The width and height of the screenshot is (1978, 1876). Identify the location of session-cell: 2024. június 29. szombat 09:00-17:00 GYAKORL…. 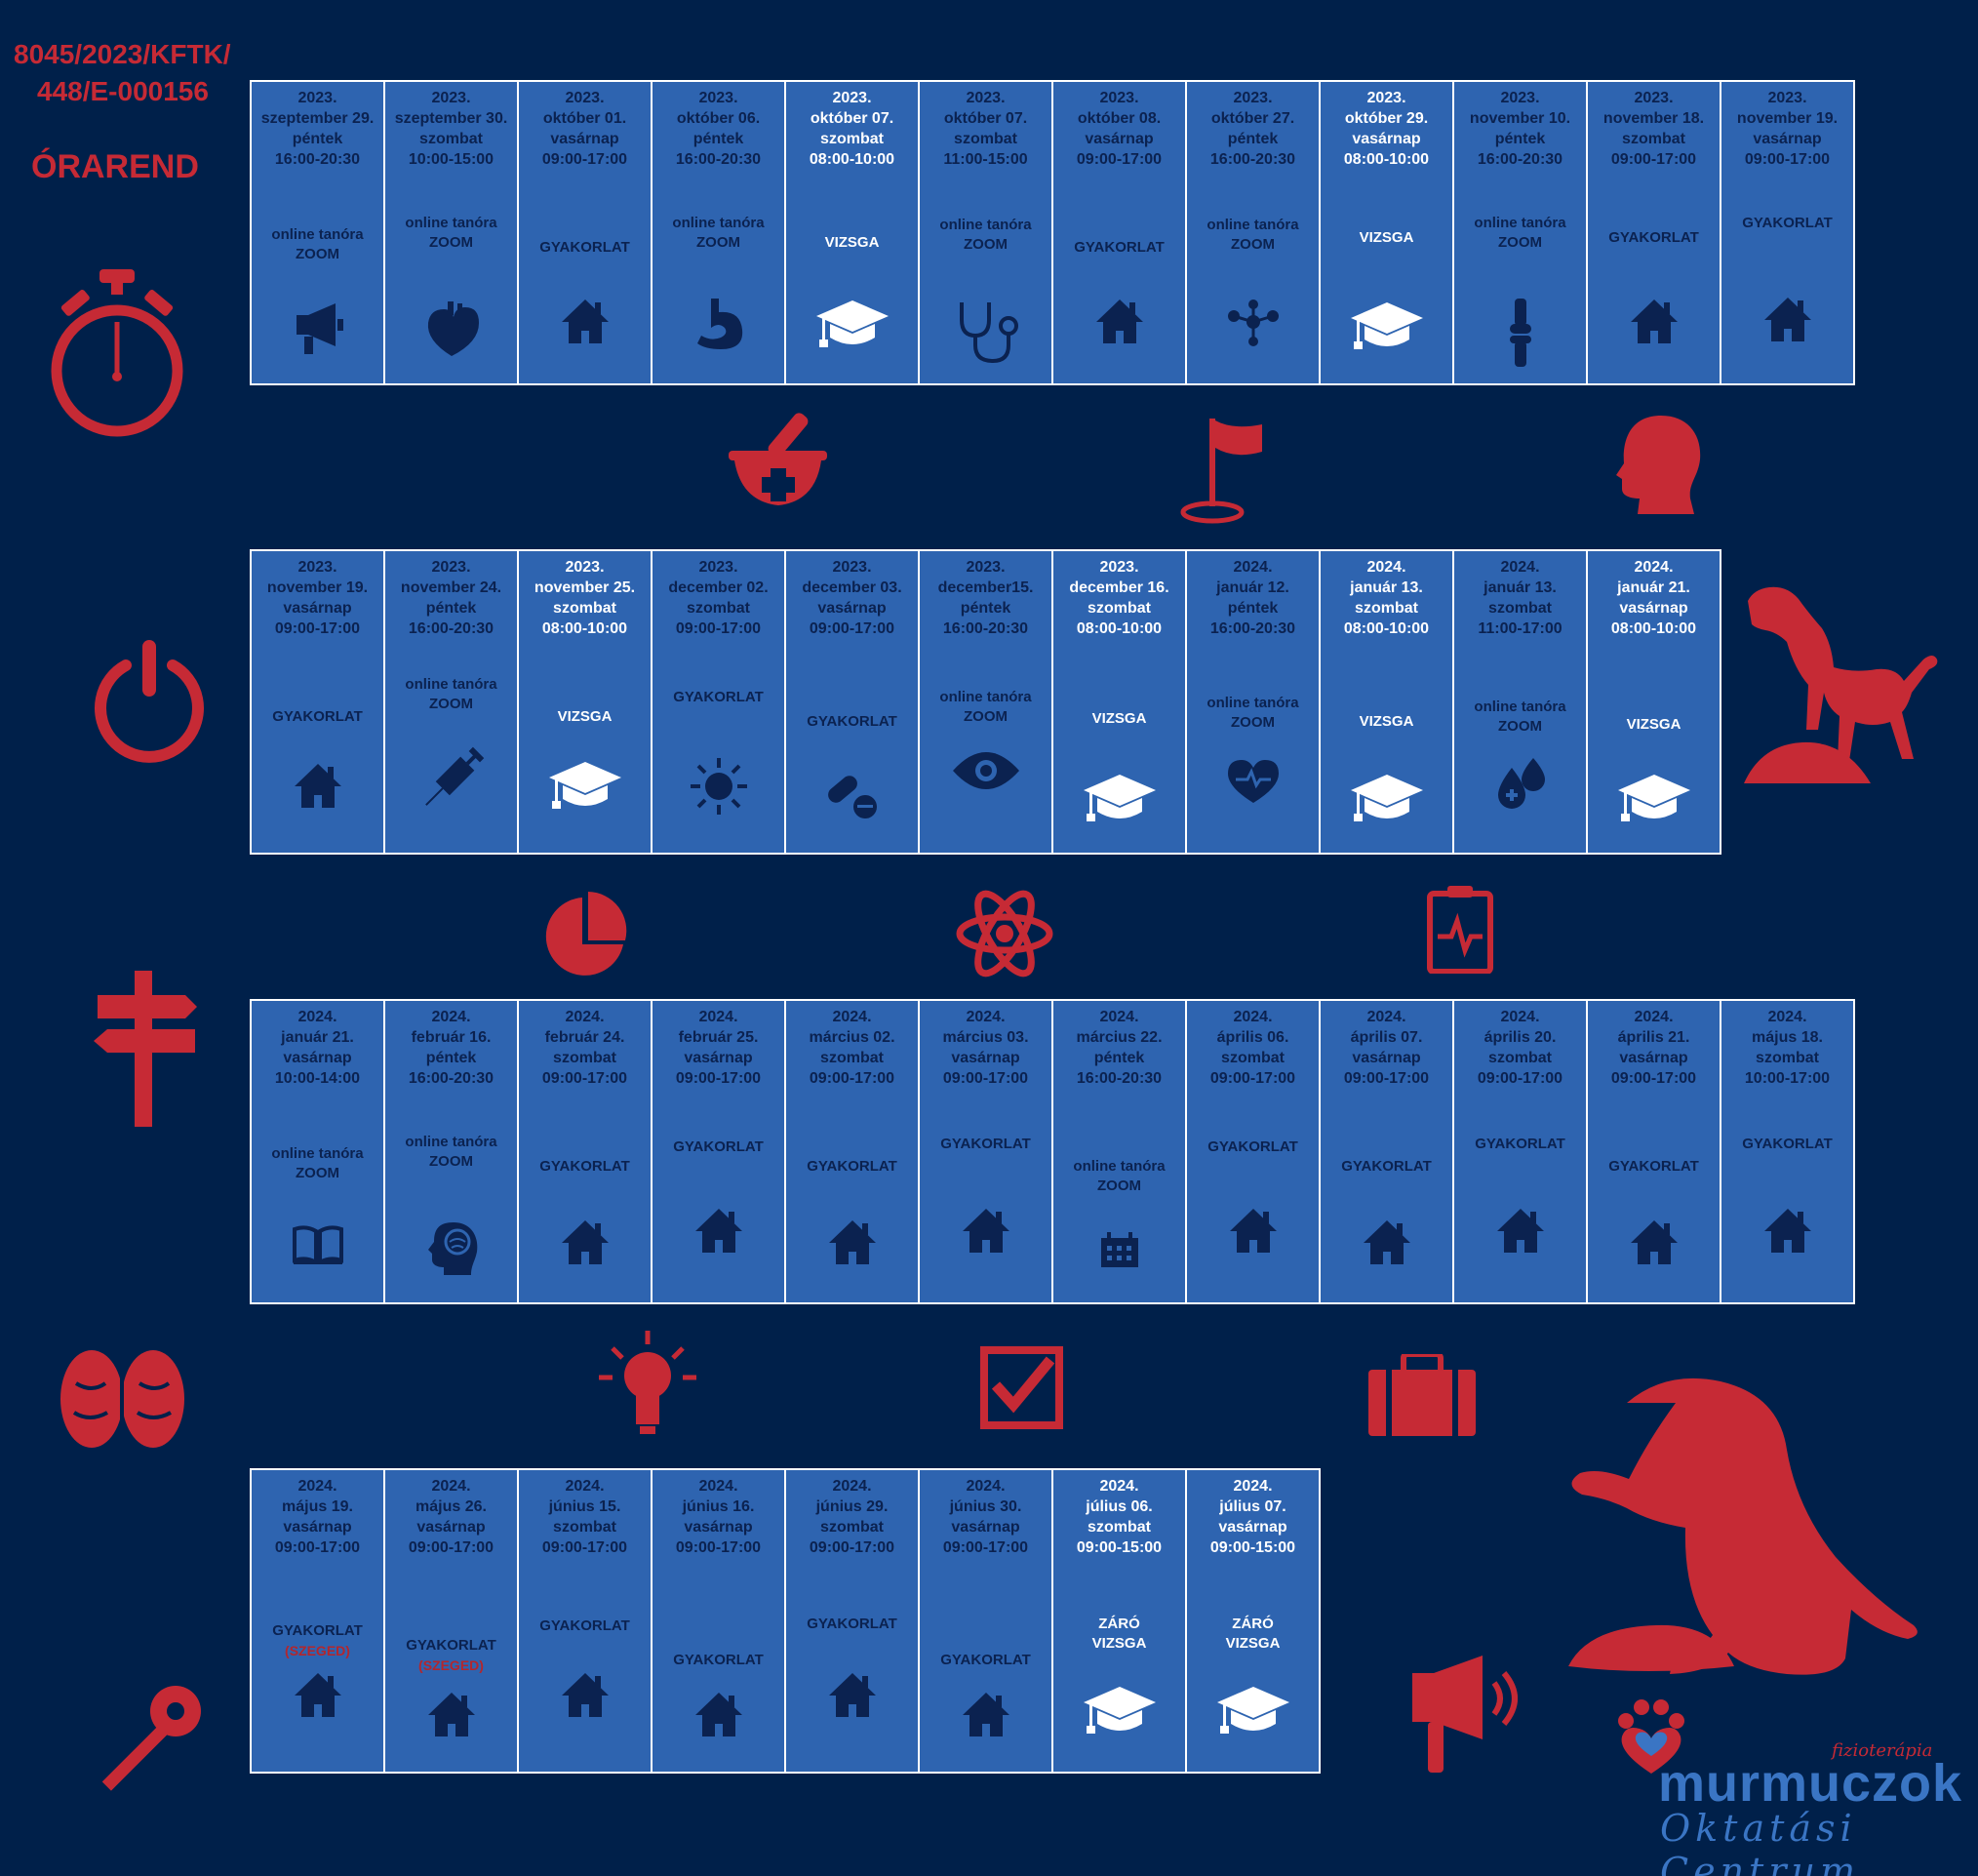
(852, 1621).